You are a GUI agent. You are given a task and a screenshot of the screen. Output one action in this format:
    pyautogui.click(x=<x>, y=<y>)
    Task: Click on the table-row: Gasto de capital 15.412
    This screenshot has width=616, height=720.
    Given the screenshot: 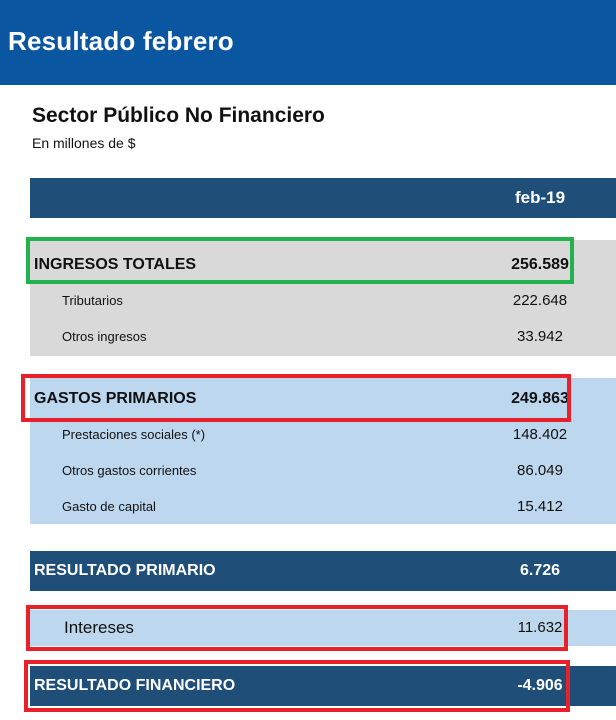 What is the action you would take?
    pyautogui.click(x=323, y=507)
    